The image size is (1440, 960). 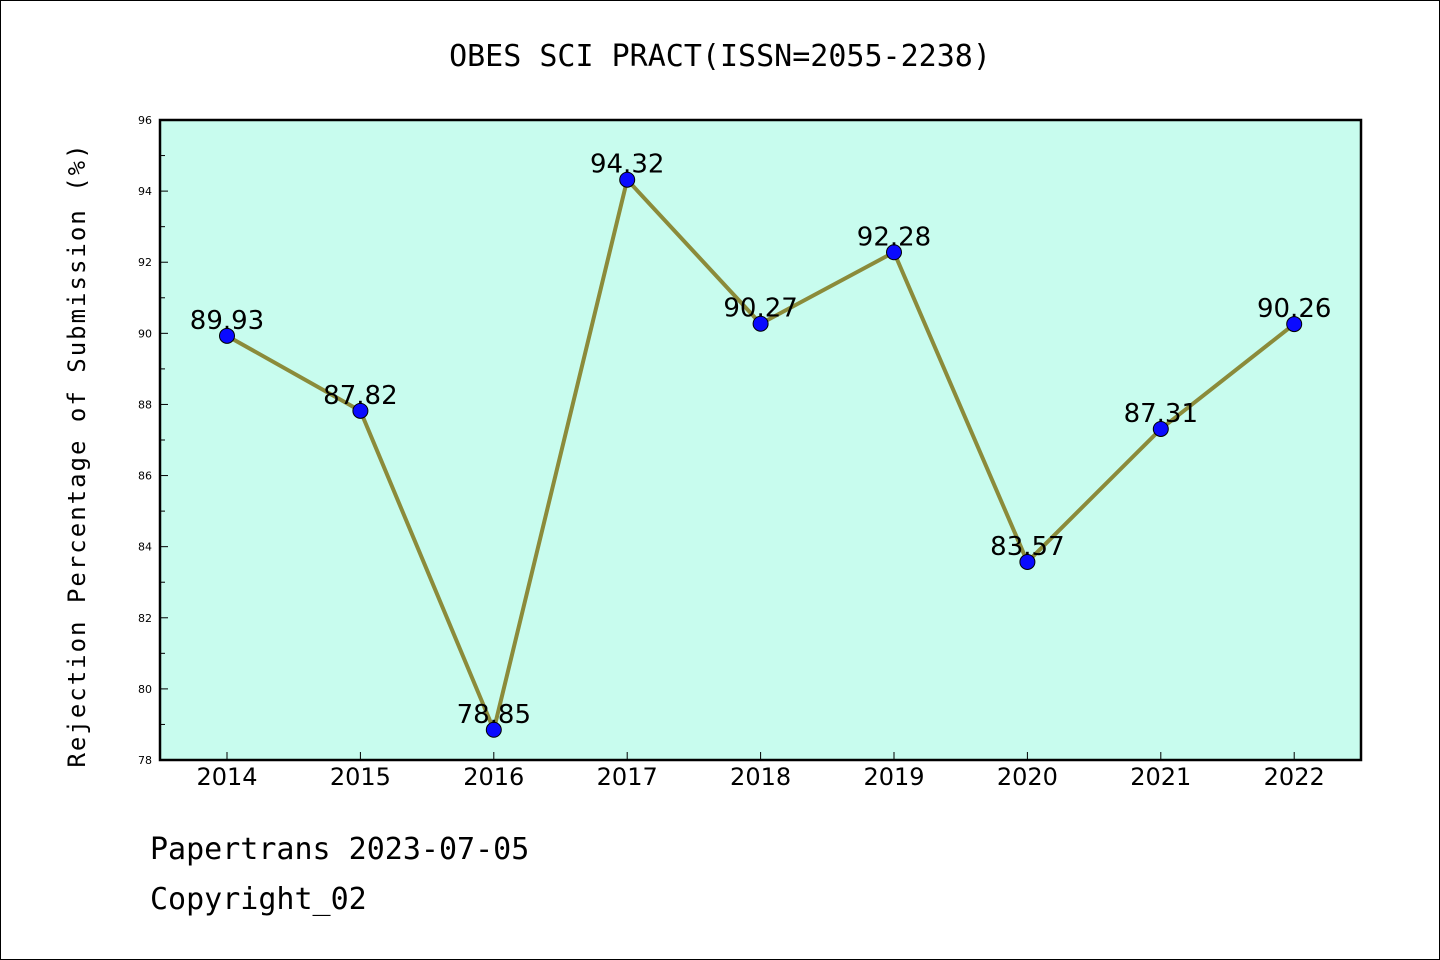 I want to click on y-axis: 78 80 82 84 86 88 90 92 94 96, so click(x=153, y=440).